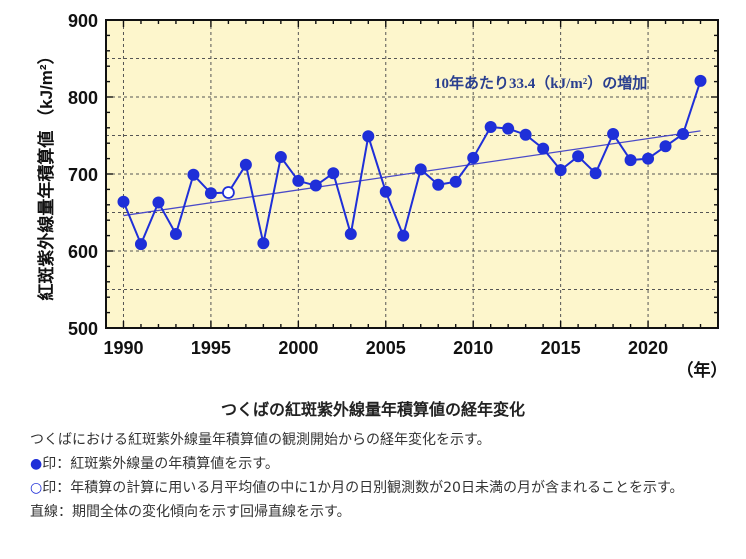 This screenshot has width=746, height=559. Describe the element at coordinates (298, 348) in the screenshot. I see `x-tick-label: 2000` at that location.